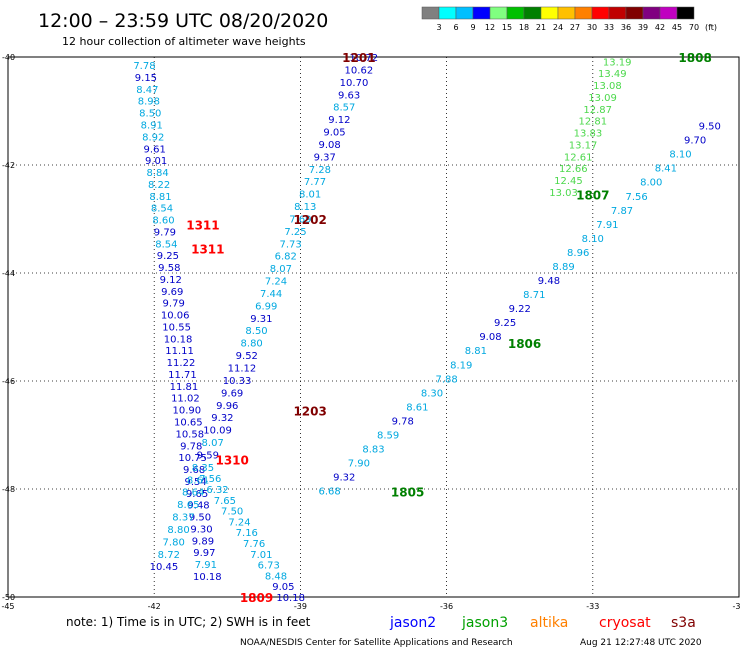 Image resolution: width=740 pixels, height=650 pixels. Describe the element at coordinates (578, 157) in the screenshot. I see `wave-height-value: 12.61` at that location.